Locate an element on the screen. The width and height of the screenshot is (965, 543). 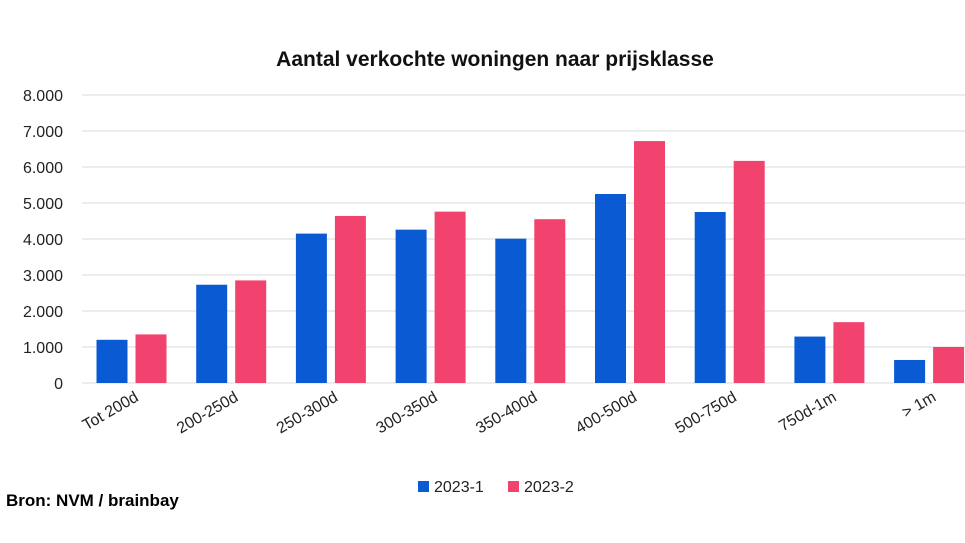
y-tick-label: 5.000 is located at coordinates (43, 204).